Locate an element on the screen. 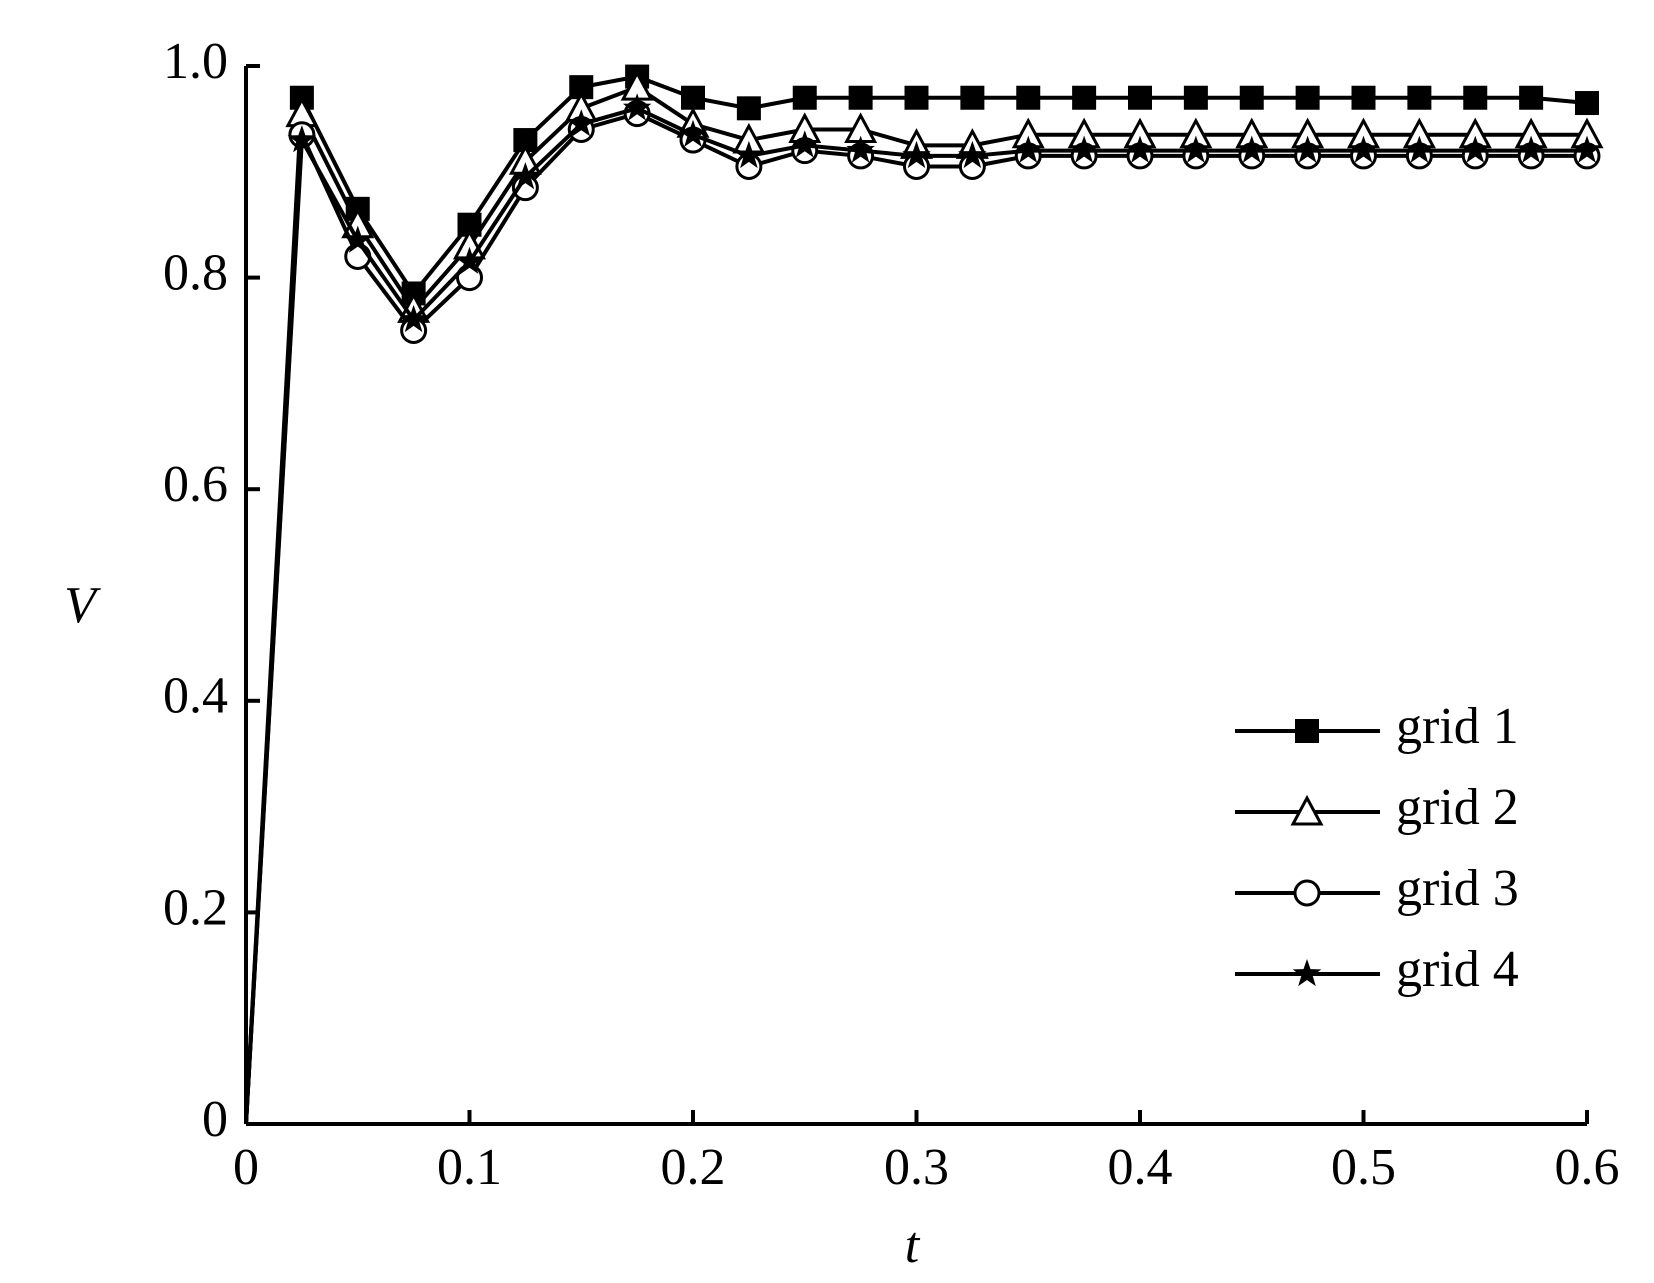 The width and height of the screenshot is (1654, 1283). legend-label: grid 4 is located at coordinates (1457, 969).